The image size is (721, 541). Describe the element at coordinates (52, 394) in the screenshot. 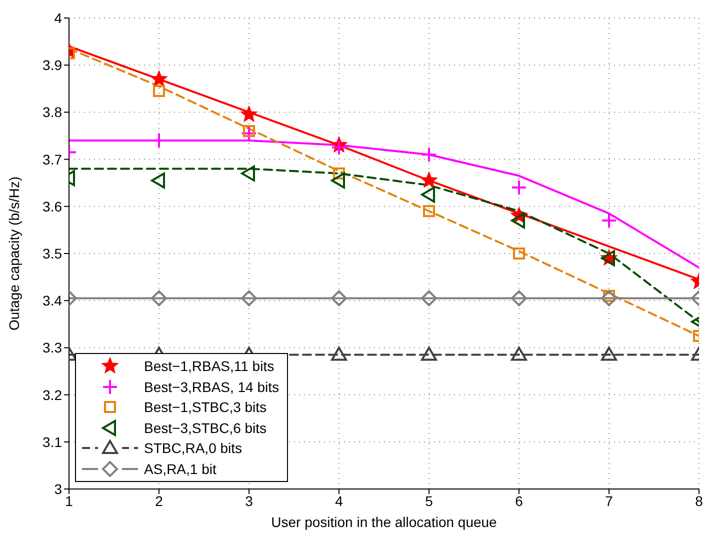

I see `y-tick-label: 3.2` at that location.